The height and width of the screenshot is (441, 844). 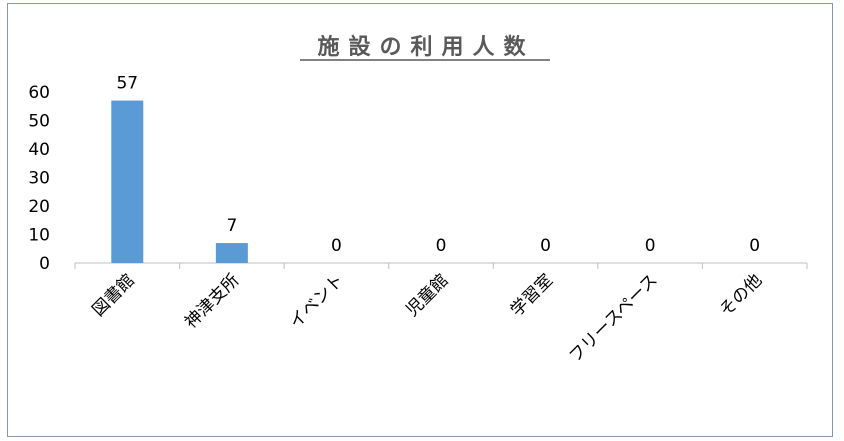 I want to click on y-tick-label: 20, so click(x=39, y=207).